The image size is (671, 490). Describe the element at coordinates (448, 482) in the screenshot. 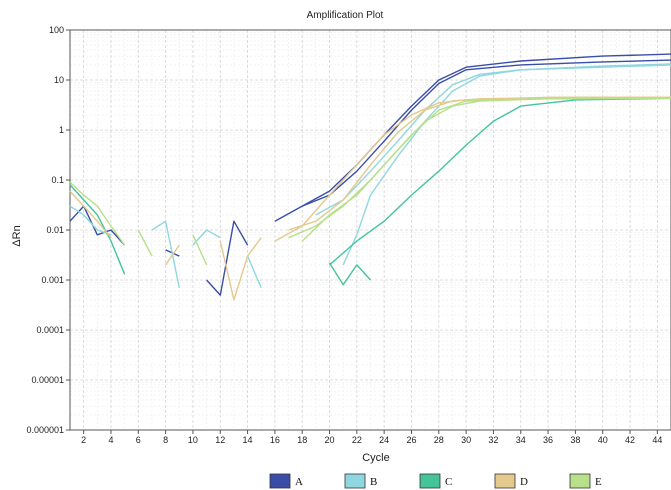

I see `legend-label-c: C` at that location.